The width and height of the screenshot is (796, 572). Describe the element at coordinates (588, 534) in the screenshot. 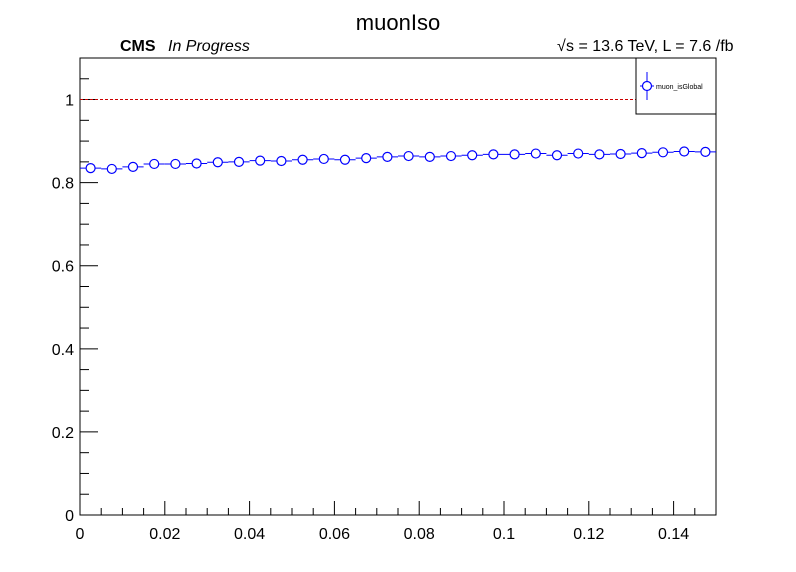

I see `x-tick-label: 0.12` at that location.